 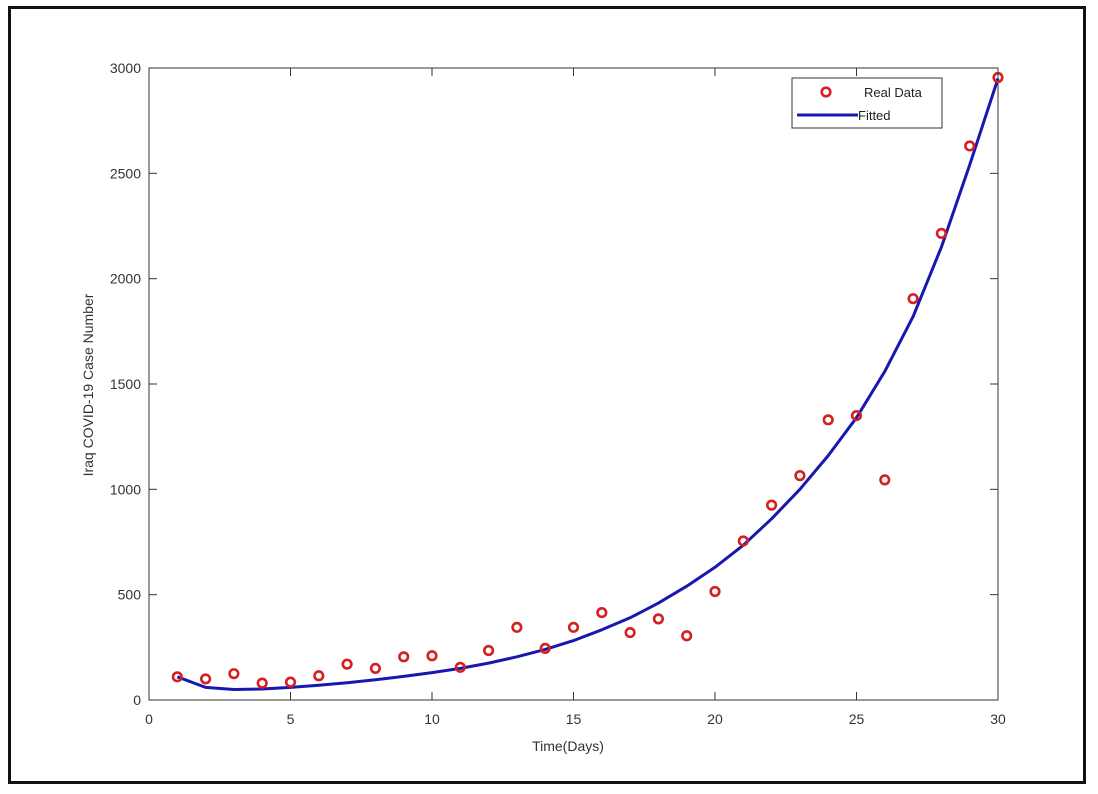 What do you see at coordinates (125, 279) in the screenshot?
I see `y-tick-label: 2000` at bounding box center [125, 279].